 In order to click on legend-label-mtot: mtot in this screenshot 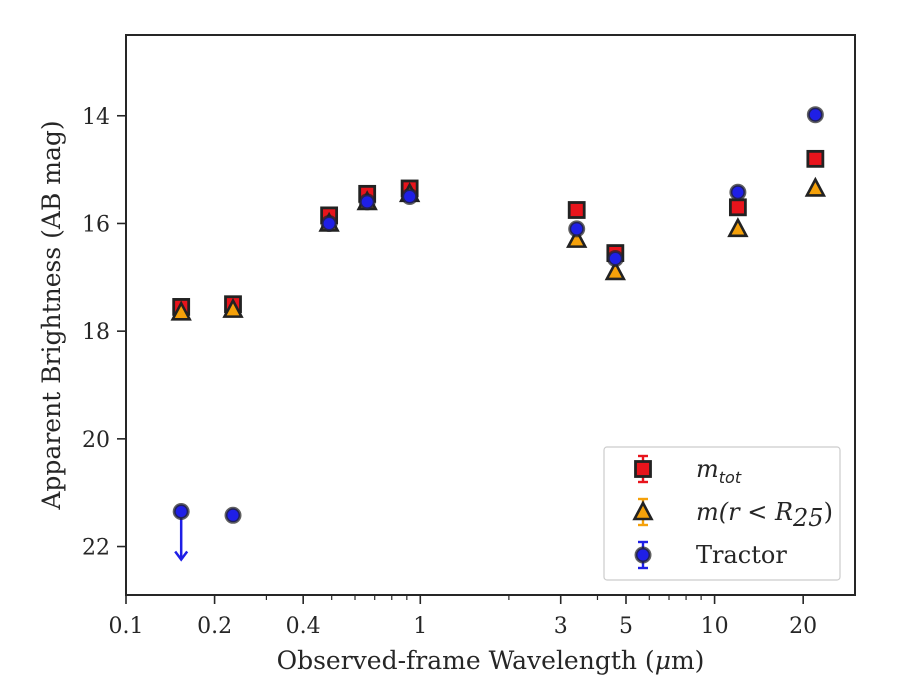, I will do `click(719, 471)`.